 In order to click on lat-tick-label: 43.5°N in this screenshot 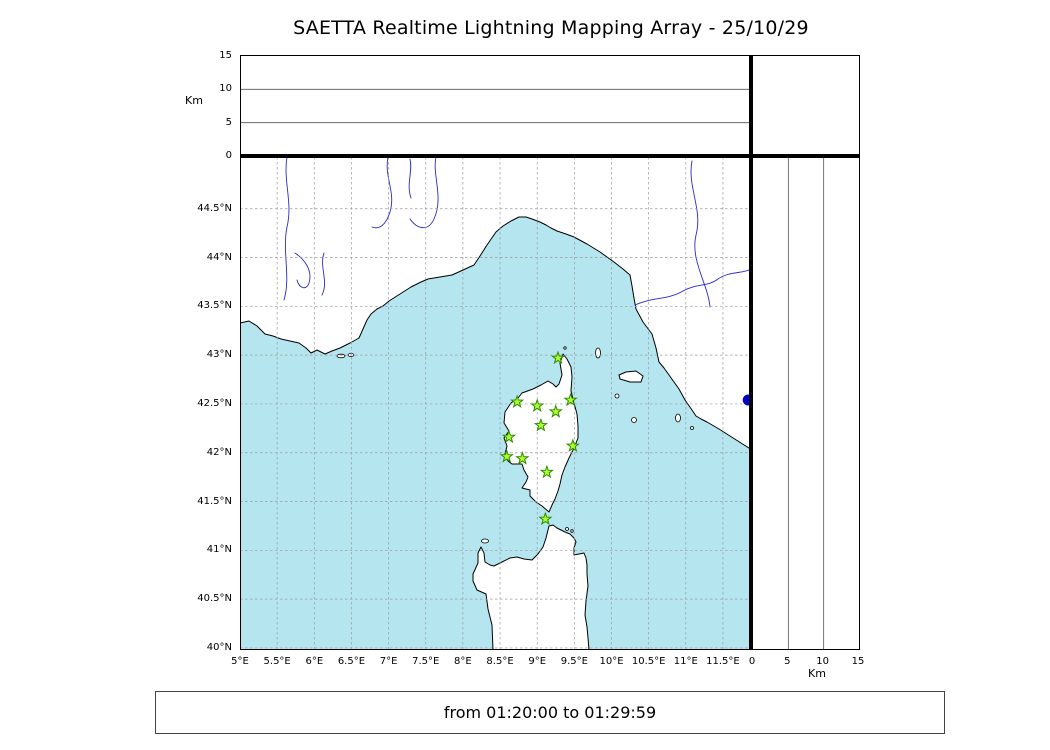, I will do `click(214, 306)`.